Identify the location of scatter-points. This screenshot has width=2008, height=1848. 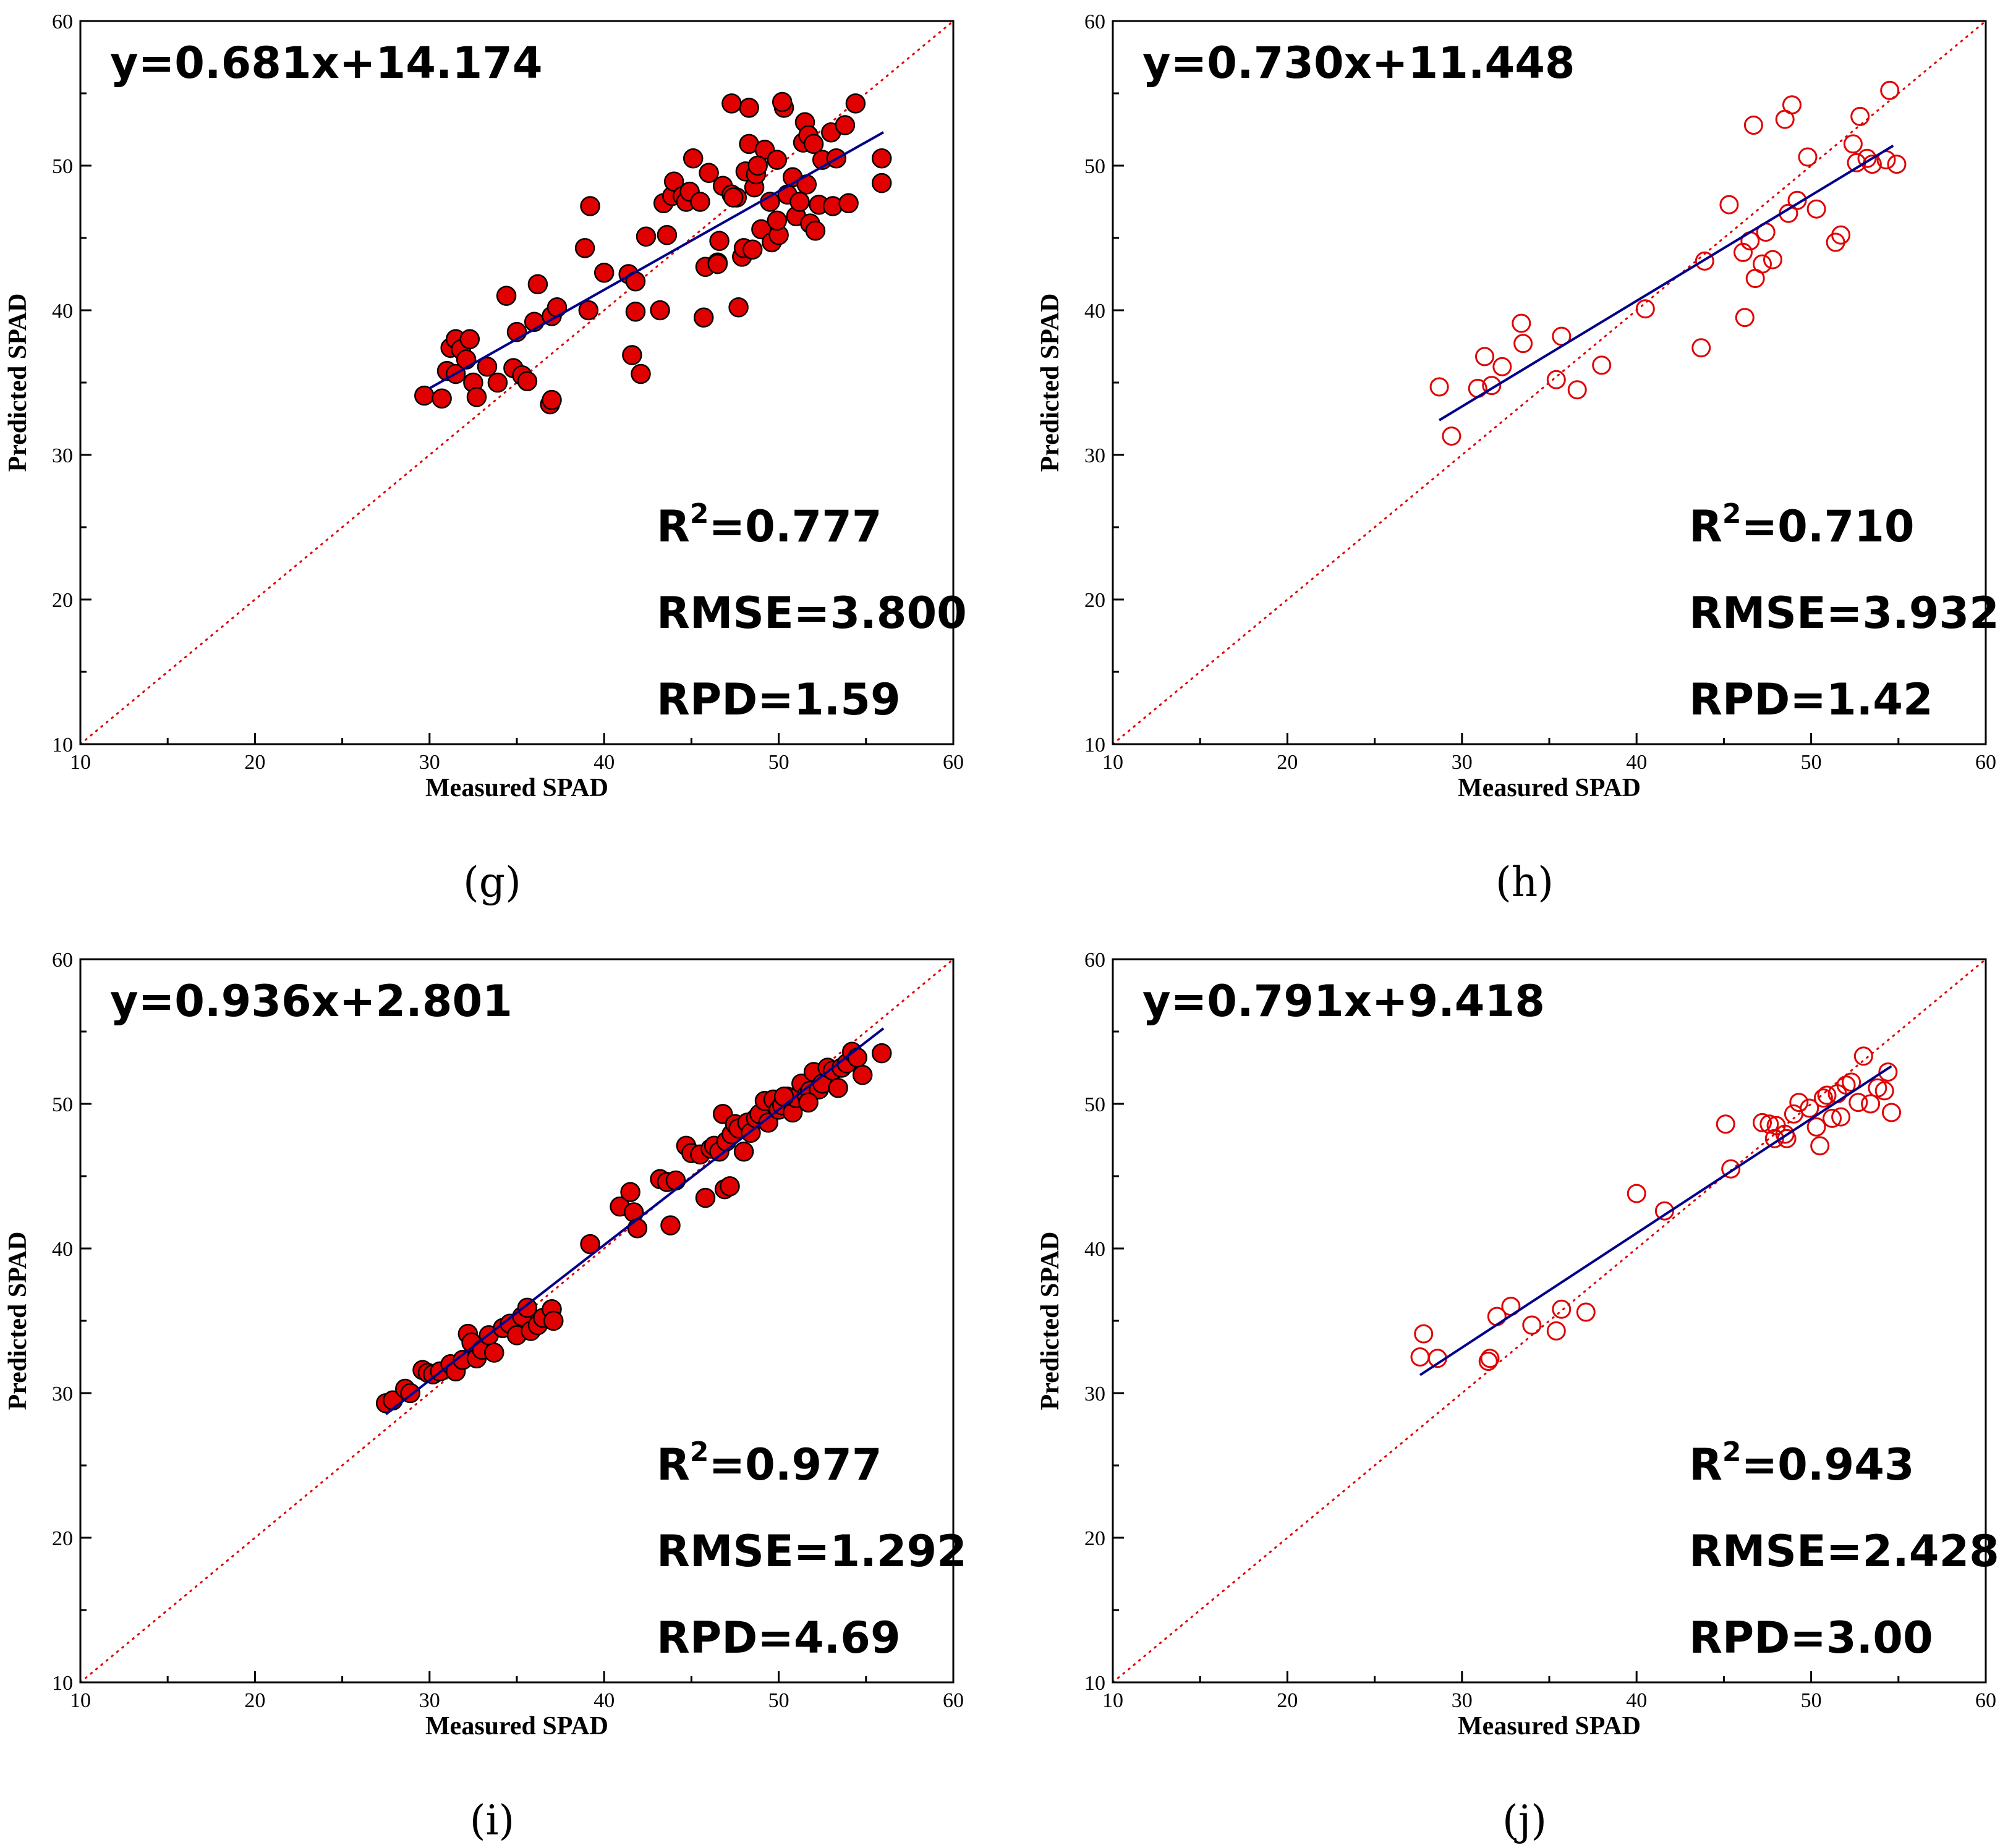
(633, 1227).